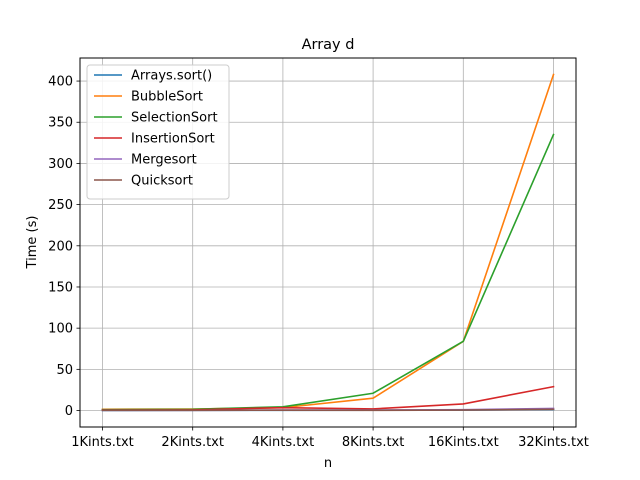 Image resolution: width=640 pixels, height=480 pixels. Describe the element at coordinates (373, 442) in the screenshot. I see `x-tick-label: 8Kints.txt` at that location.